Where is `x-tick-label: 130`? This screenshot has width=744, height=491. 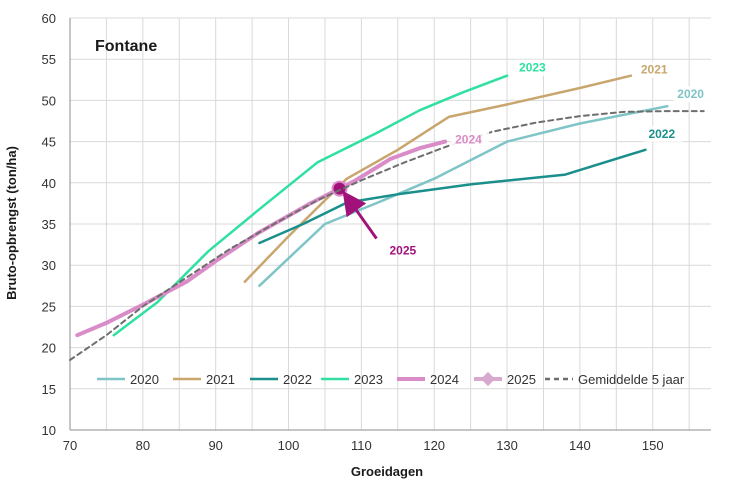
x-tick-label: 130 is located at coordinates (507, 445).